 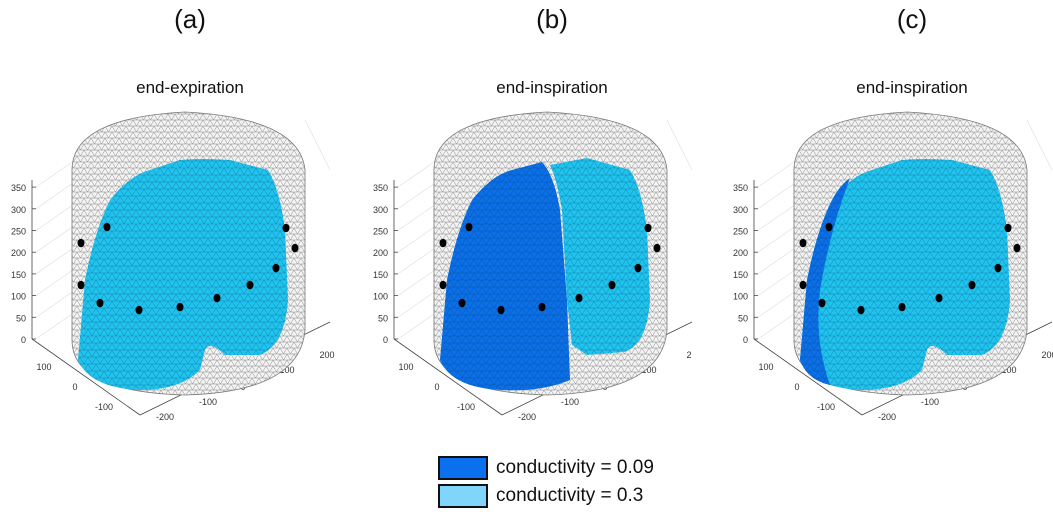 I want to click on panel-label: (b), so click(x=552, y=19).